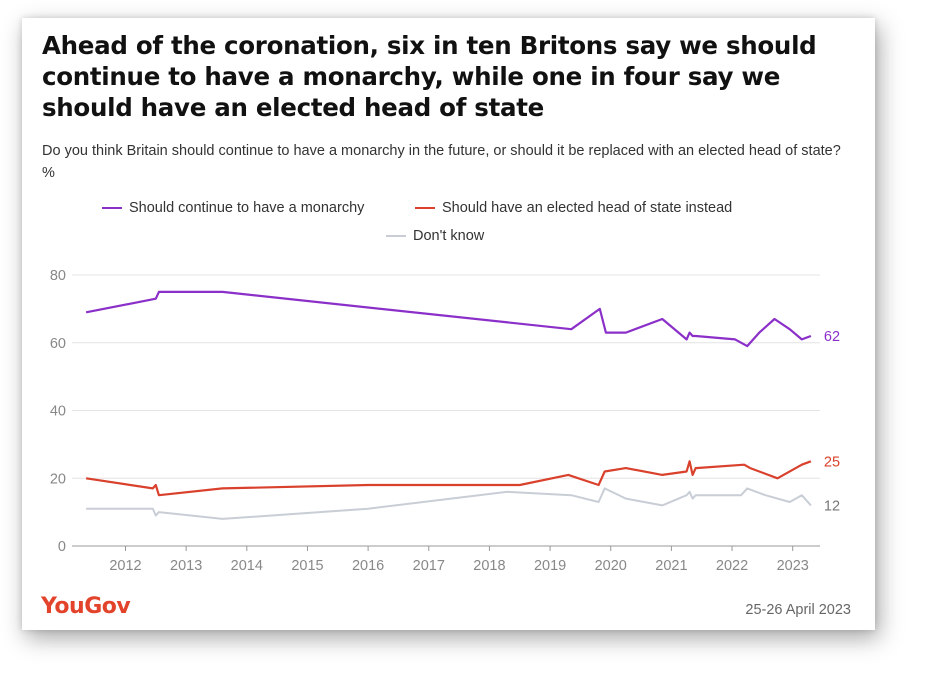 The image size is (927, 680). What do you see at coordinates (425, 208) in the screenshot?
I see `legend-swatch-elected` at bounding box center [425, 208].